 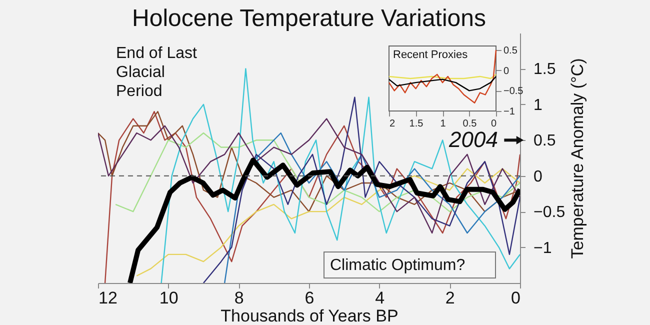 What do you see at coordinates (239, 298) in the screenshot?
I see `x-tick-label: 8` at bounding box center [239, 298].